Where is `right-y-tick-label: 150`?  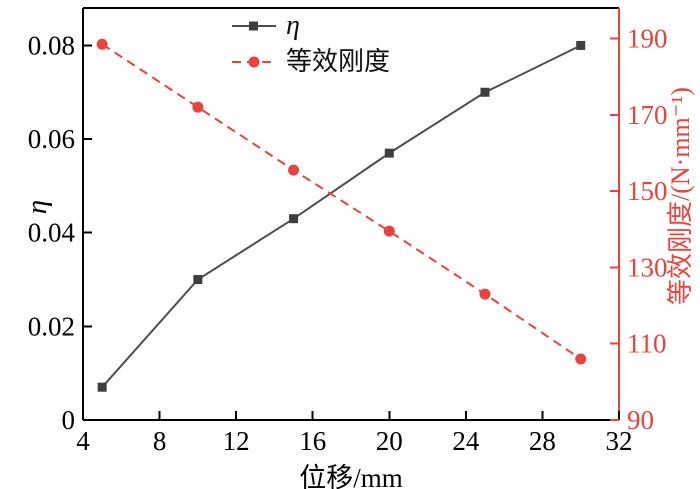 right-y-tick-label: 150 is located at coordinates (647, 191).